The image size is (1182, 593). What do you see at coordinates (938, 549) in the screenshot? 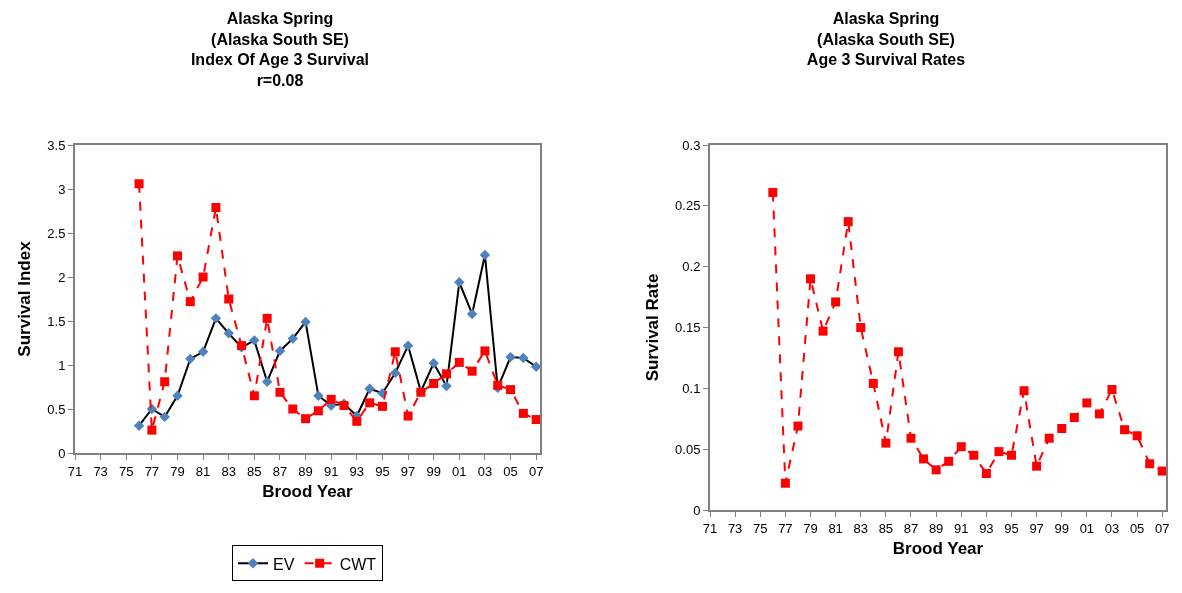
I see `x-axis-title: Brood Year` at bounding box center [938, 549].